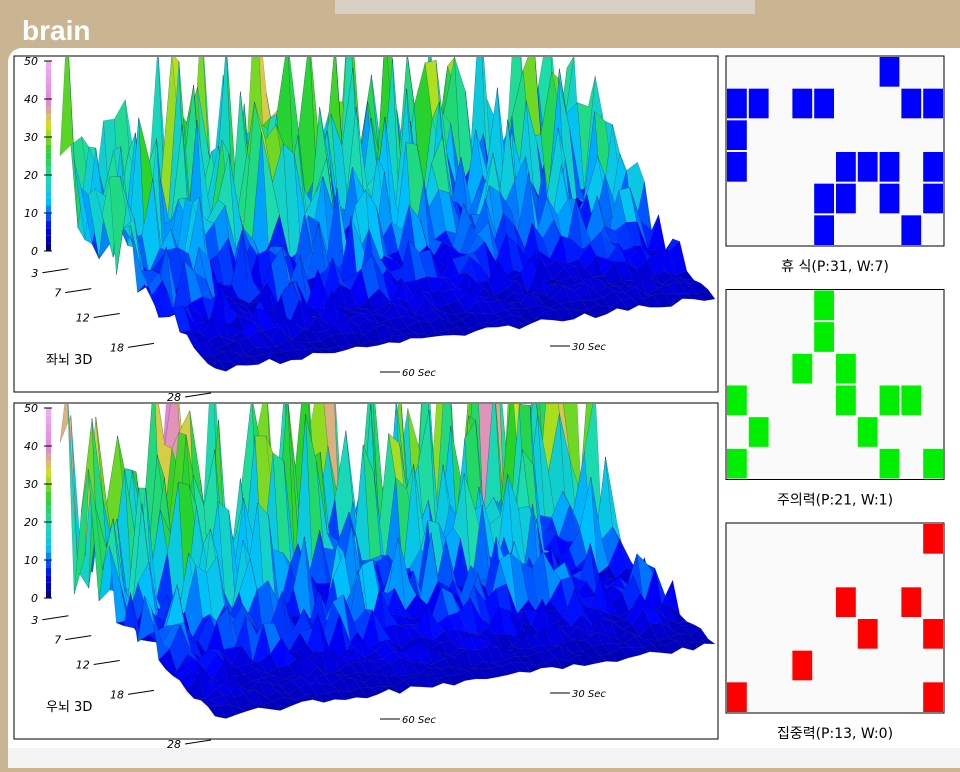 This screenshot has width=960, height=772. What do you see at coordinates (117, 347) in the screenshot?
I see `depth-tick-label: 18` at bounding box center [117, 347].